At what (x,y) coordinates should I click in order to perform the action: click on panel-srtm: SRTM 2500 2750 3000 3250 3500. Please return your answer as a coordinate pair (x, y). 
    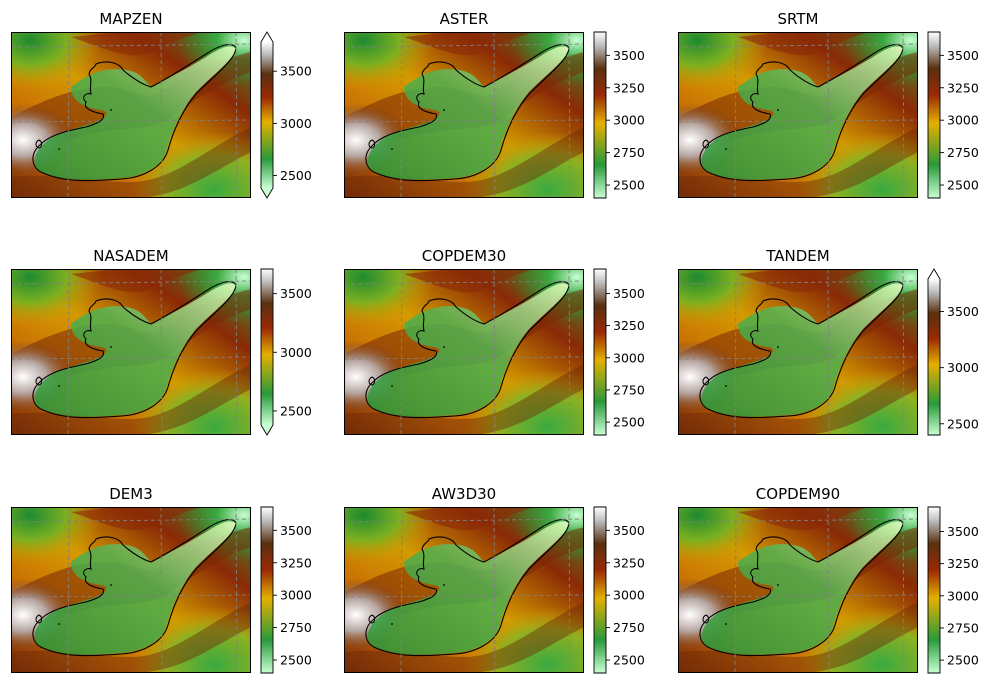
    Looking at the image, I should click on (828, 104).